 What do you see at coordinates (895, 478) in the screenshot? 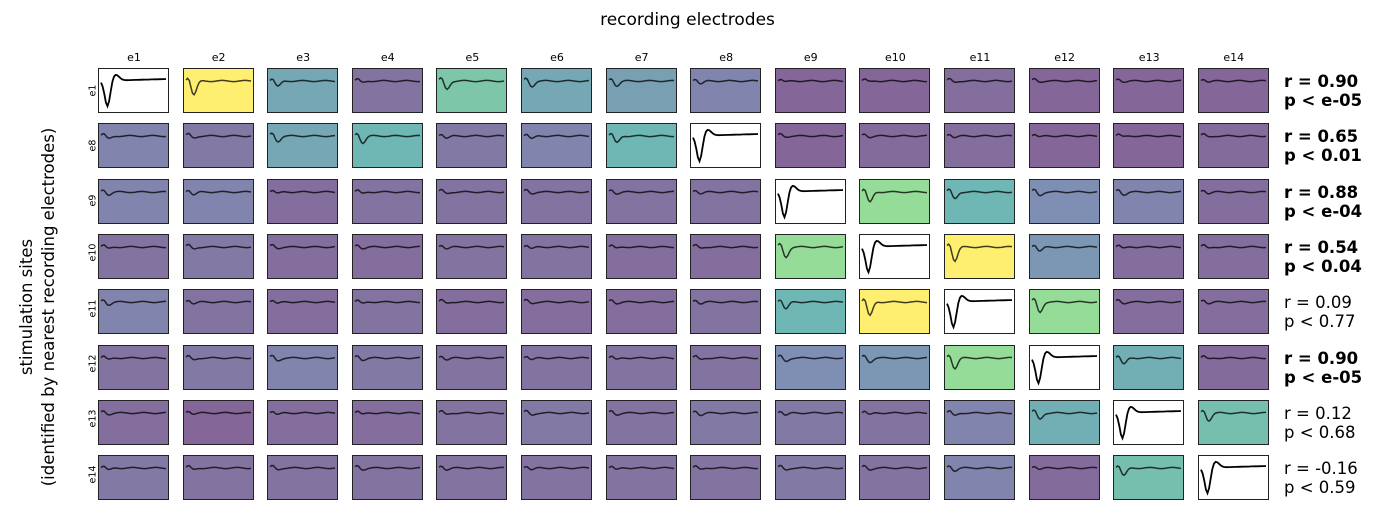
I see `response-cell-e14-e10` at bounding box center [895, 478].